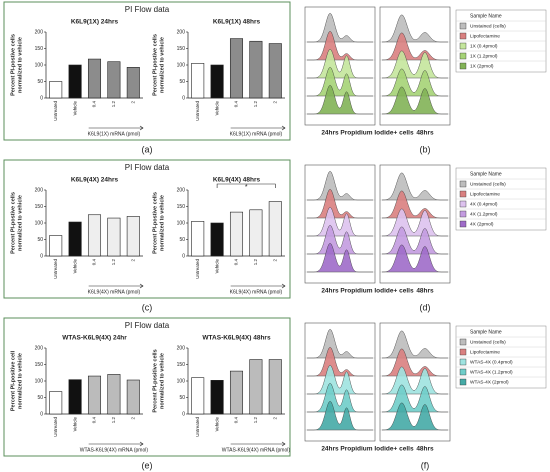 The image size is (550, 472). What do you see at coordinates (485, 194) in the screenshot?
I see `legend-entry: Lipofectamine` at bounding box center [485, 194].